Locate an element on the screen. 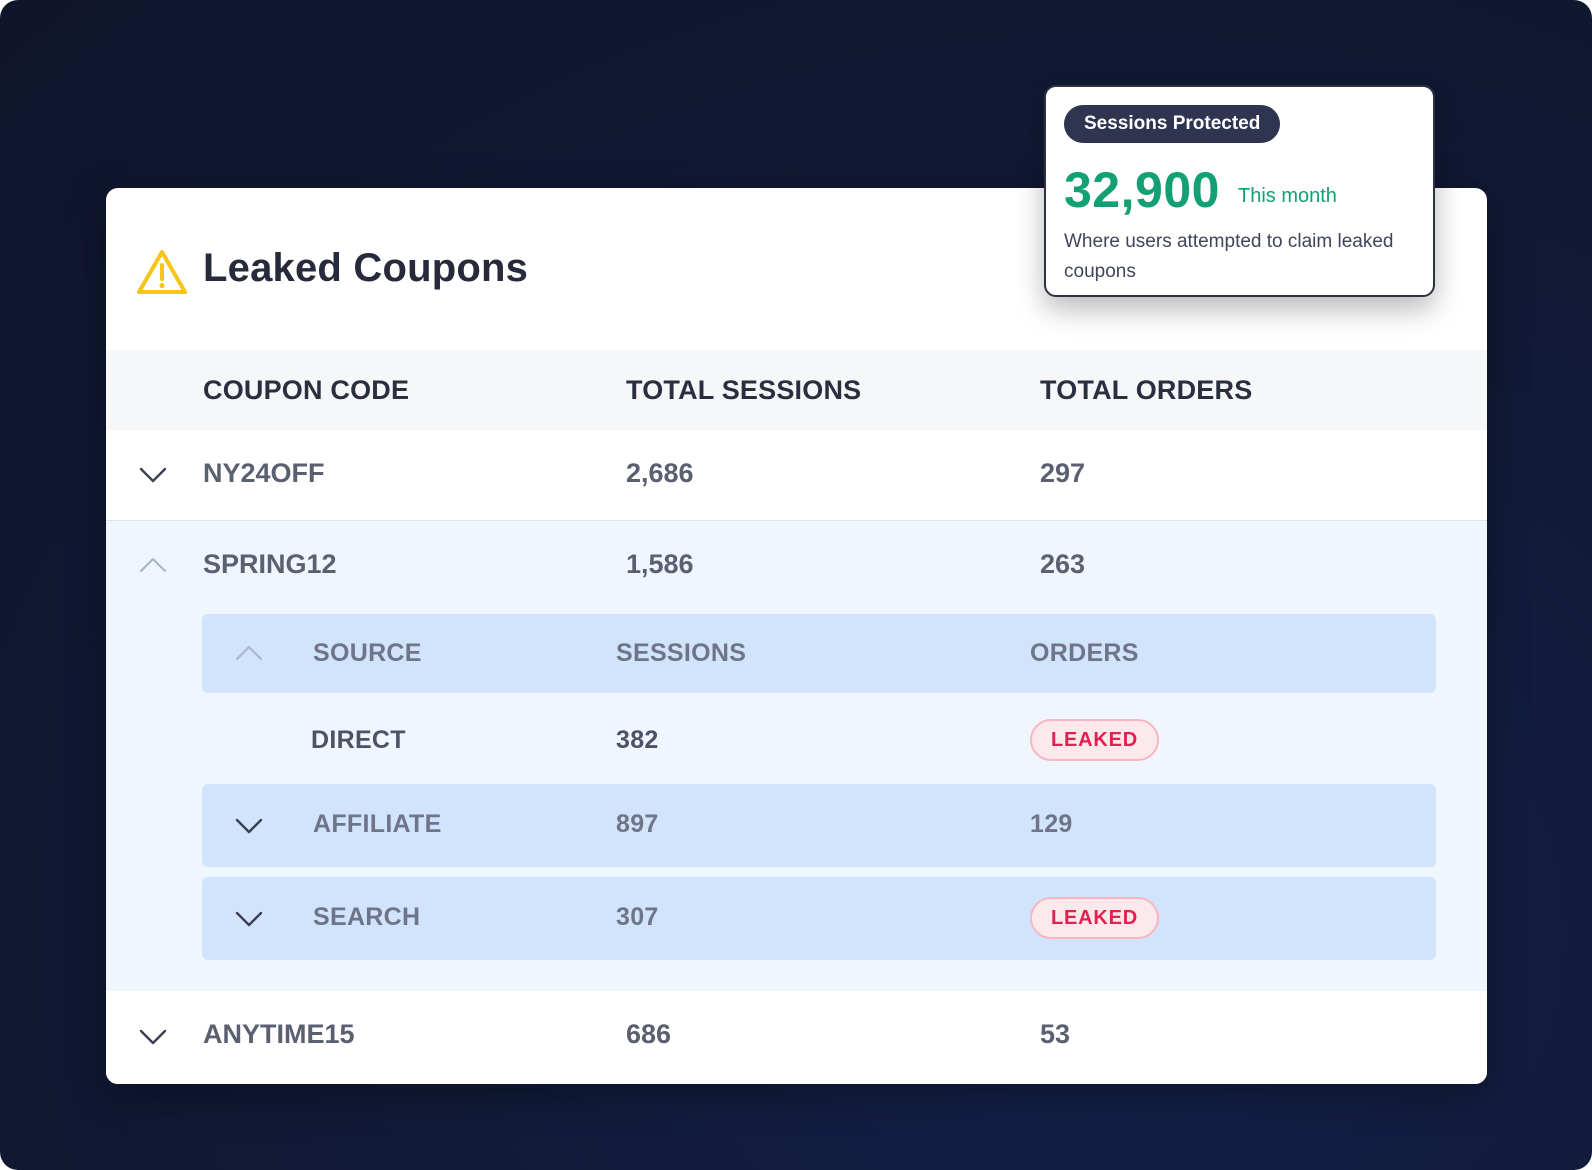 The width and height of the screenshot is (1592, 1170). column-header-total-sessions: TOTAL SESSIONS is located at coordinates (744, 390).